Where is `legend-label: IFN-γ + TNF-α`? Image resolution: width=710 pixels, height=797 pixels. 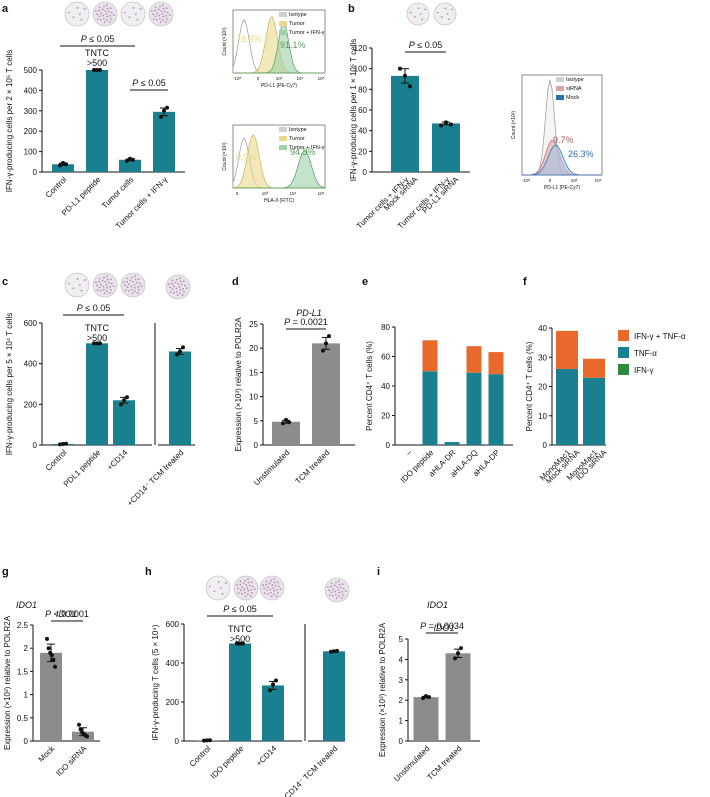
legend-label: IFN-γ + TNF-α is located at coordinates (660, 336).